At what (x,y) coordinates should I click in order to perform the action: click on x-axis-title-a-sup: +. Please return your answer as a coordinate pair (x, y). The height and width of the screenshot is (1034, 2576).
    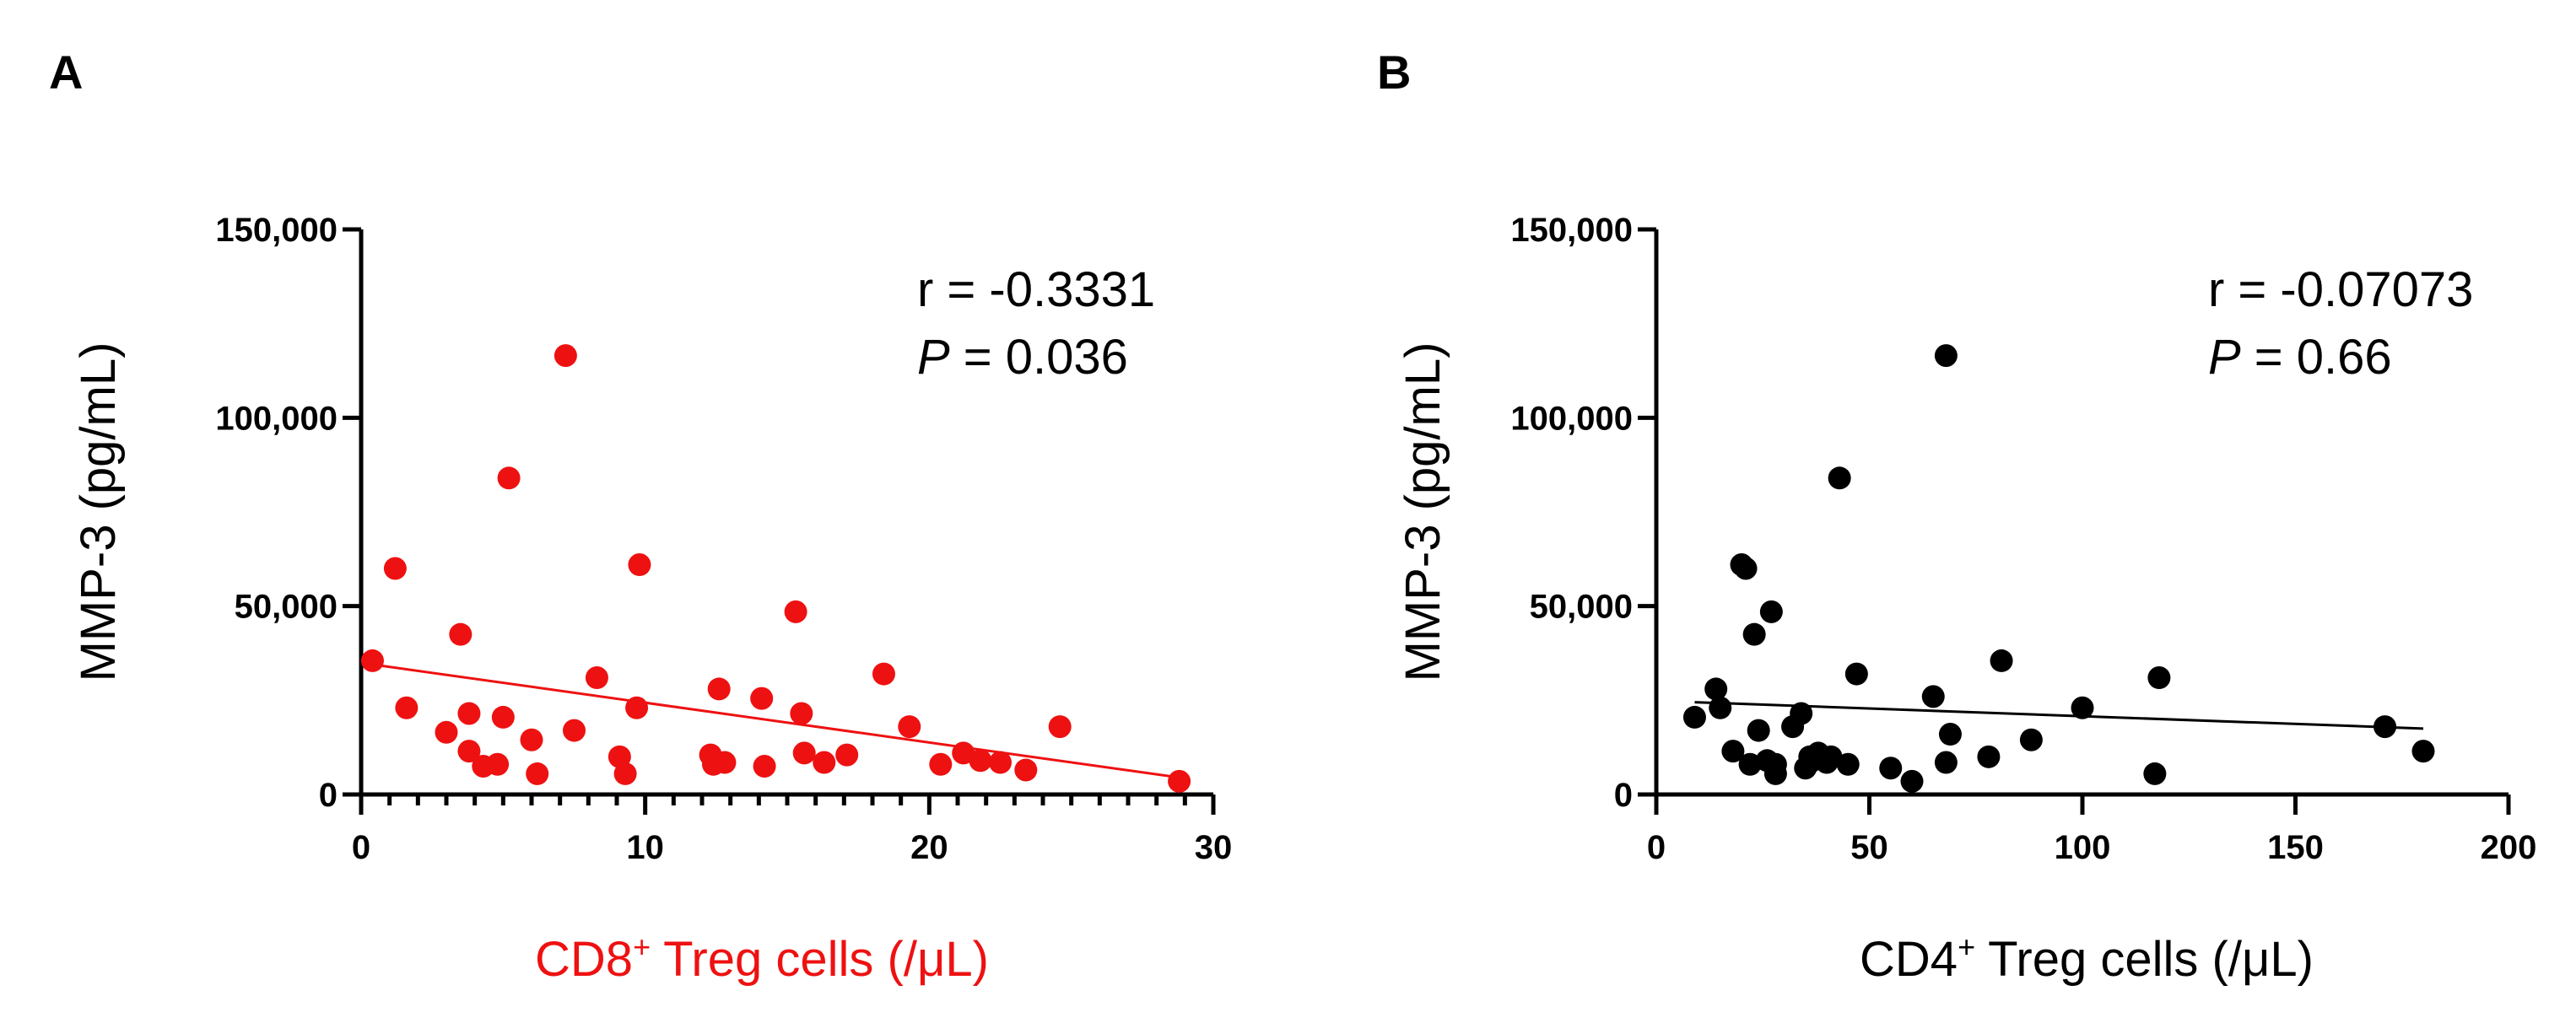
    Looking at the image, I should click on (642, 946).